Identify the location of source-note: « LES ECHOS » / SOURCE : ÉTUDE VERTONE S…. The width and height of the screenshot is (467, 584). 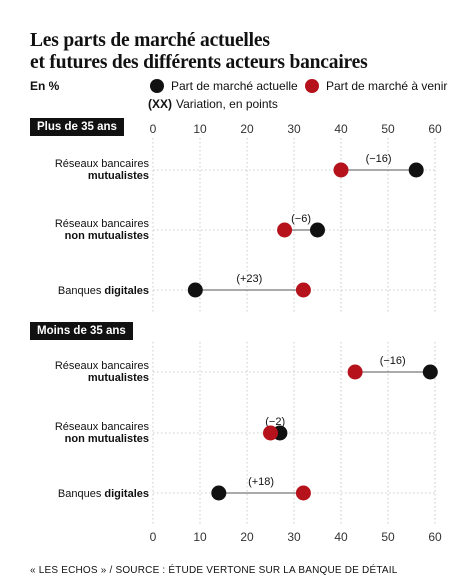
(214, 570).